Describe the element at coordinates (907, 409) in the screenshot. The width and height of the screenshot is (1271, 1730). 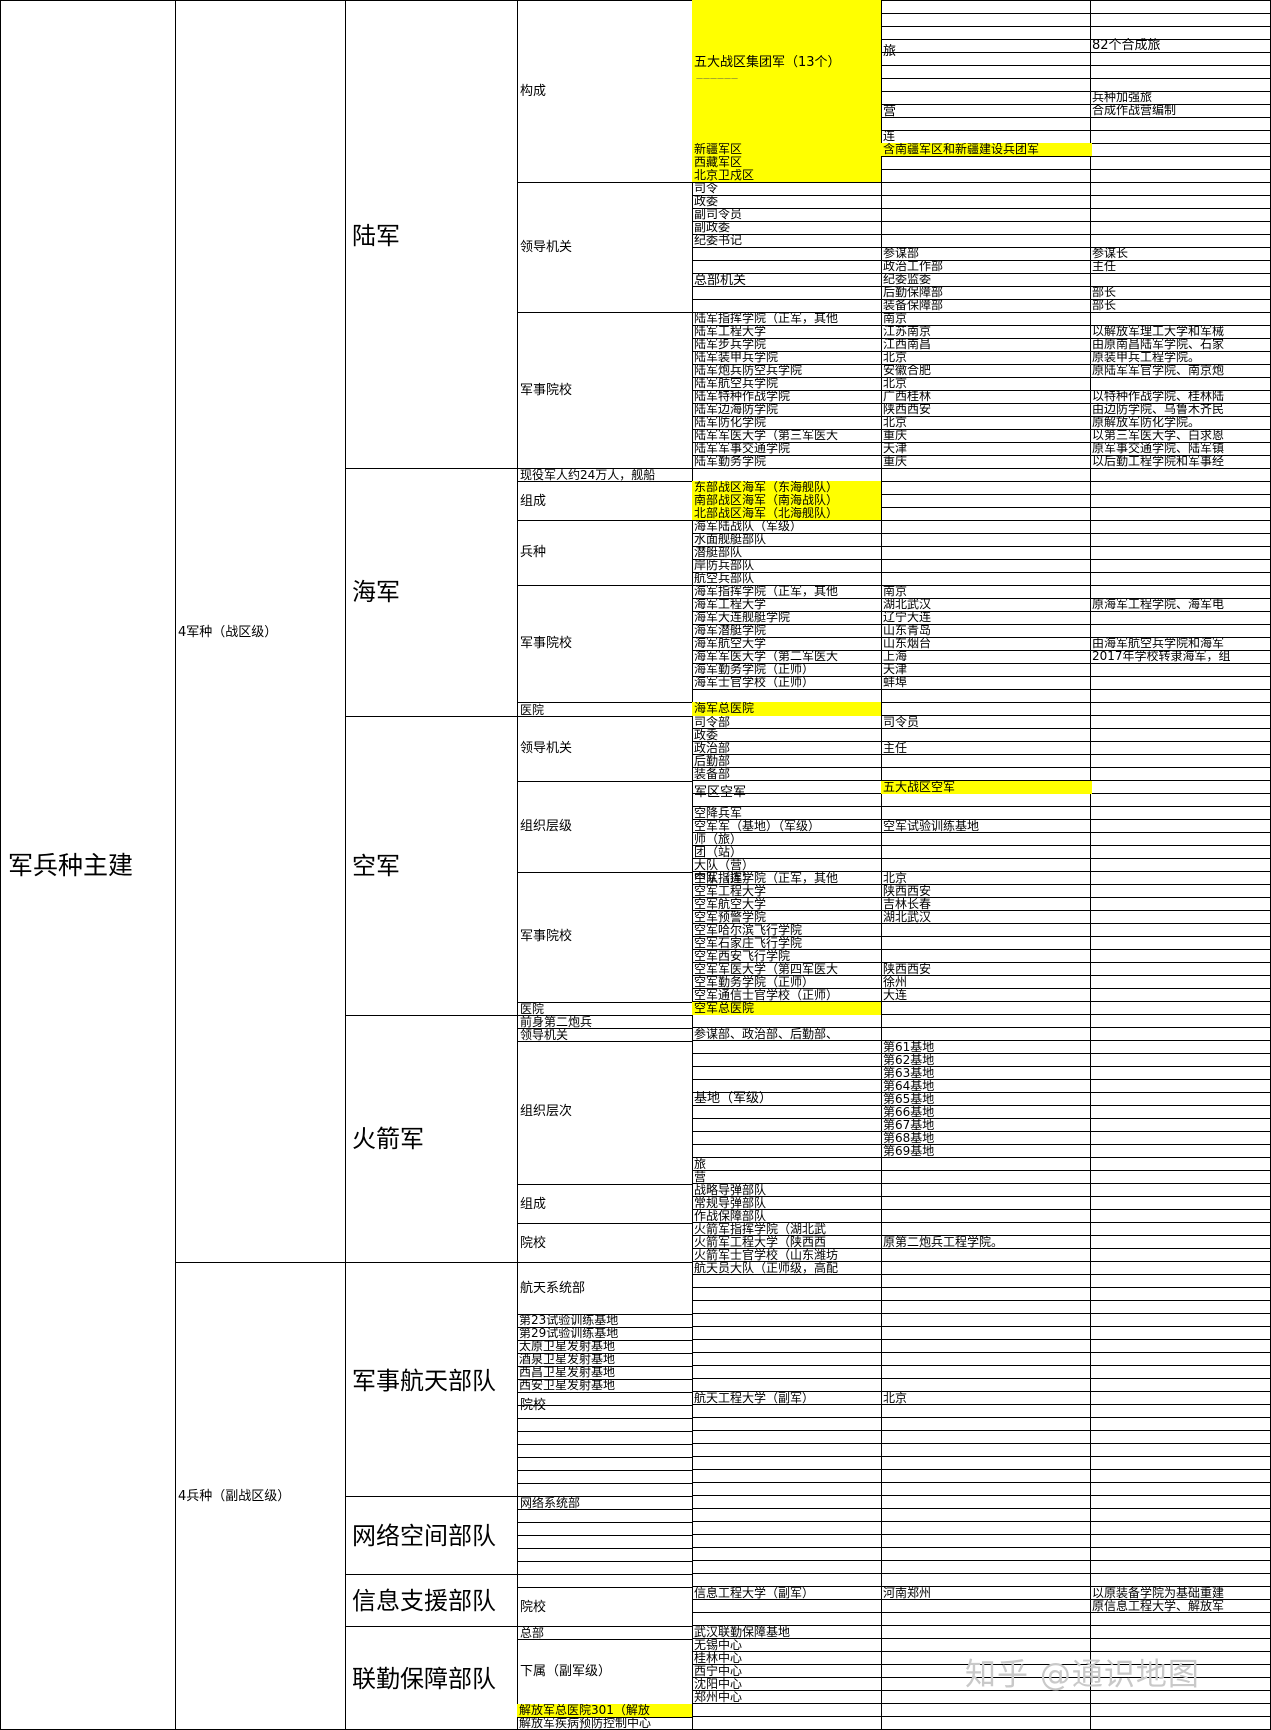
I see `table-cell: 陕西西安` at that location.